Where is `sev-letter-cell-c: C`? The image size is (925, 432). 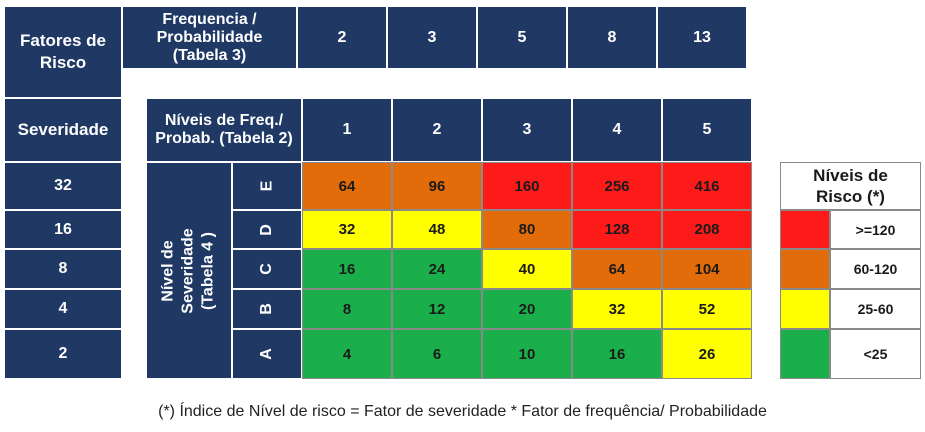 sev-letter-cell-c: C is located at coordinates (267, 269).